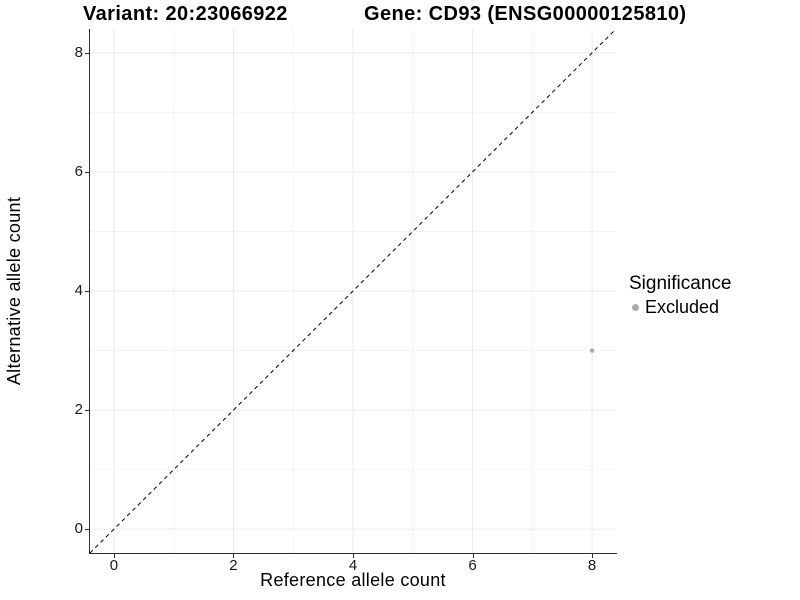 This screenshot has width=800, height=600. Describe the element at coordinates (78, 290) in the screenshot. I see `y-tick-label: 4` at that location.